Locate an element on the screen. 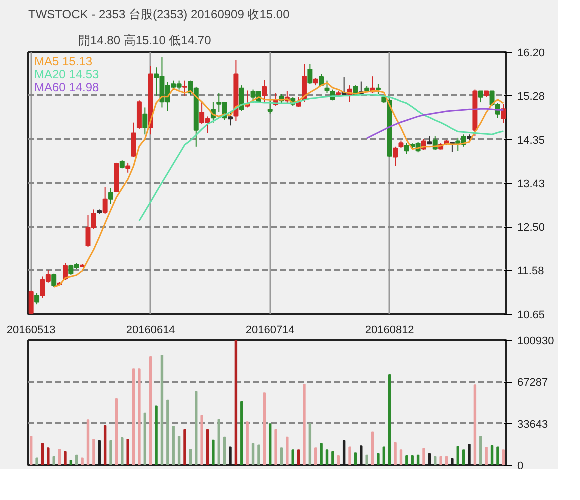  y-tick-label: 33643 is located at coordinates (533, 424).